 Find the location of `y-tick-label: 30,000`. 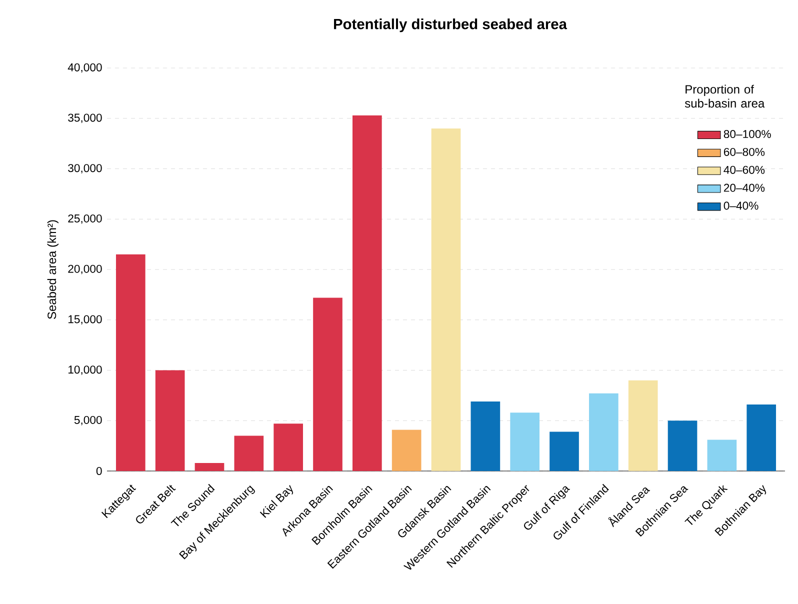

y-tick-label: 30,000 is located at coordinates (85, 169).